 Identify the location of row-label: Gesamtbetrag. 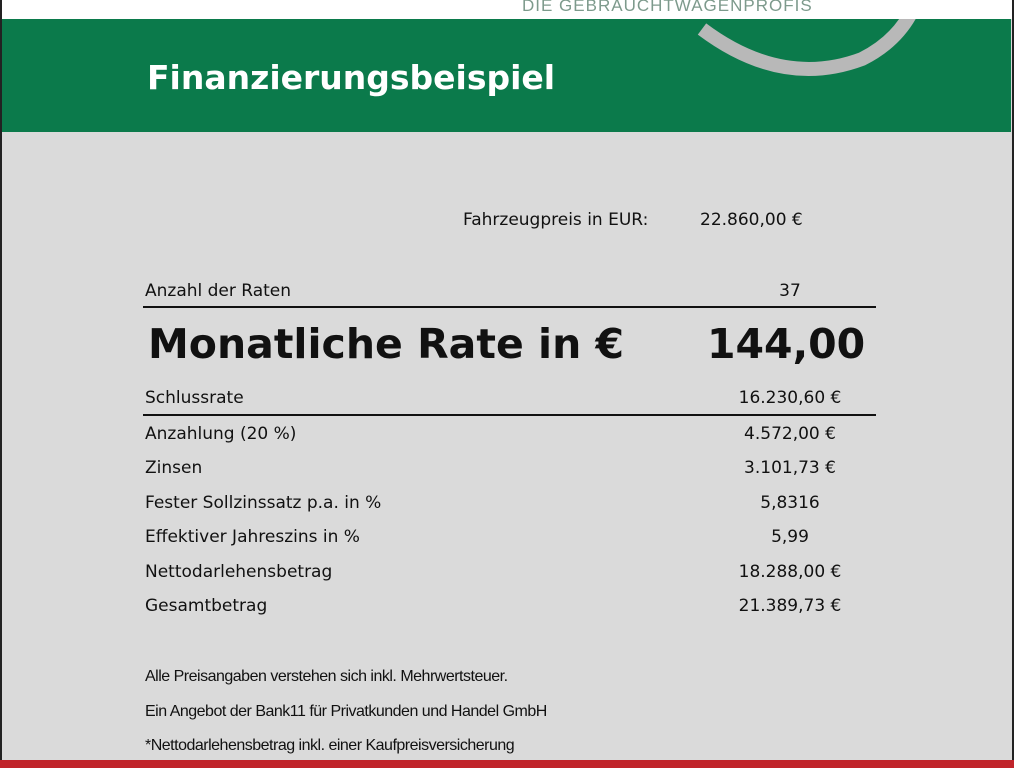
(206, 606).